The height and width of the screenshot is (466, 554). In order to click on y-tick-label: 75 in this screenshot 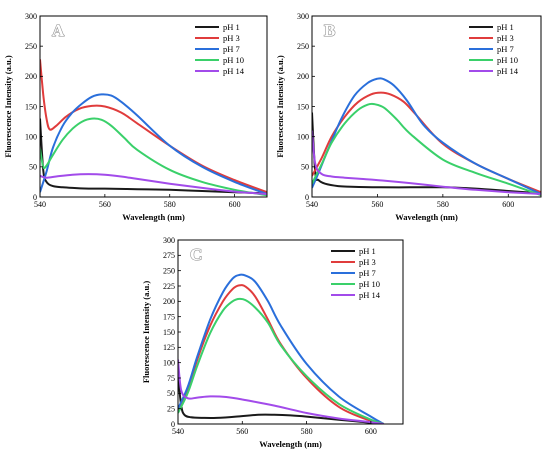, I will do `click(171, 378)`.